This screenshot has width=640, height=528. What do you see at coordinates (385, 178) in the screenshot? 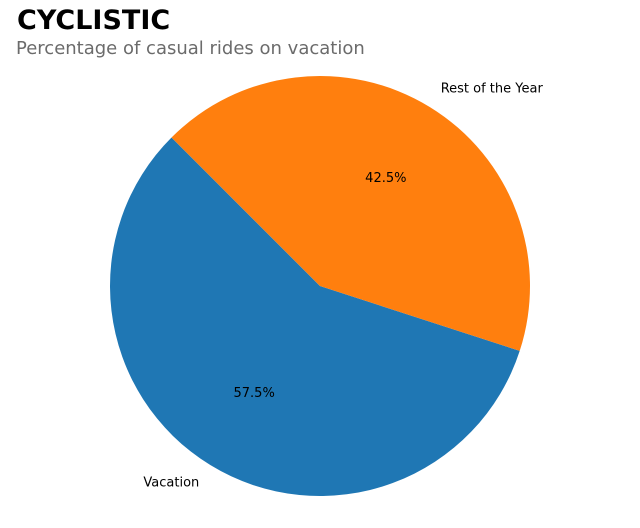
I see `slice-value-label-2: 42.5%` at bounding box center [385, 178].